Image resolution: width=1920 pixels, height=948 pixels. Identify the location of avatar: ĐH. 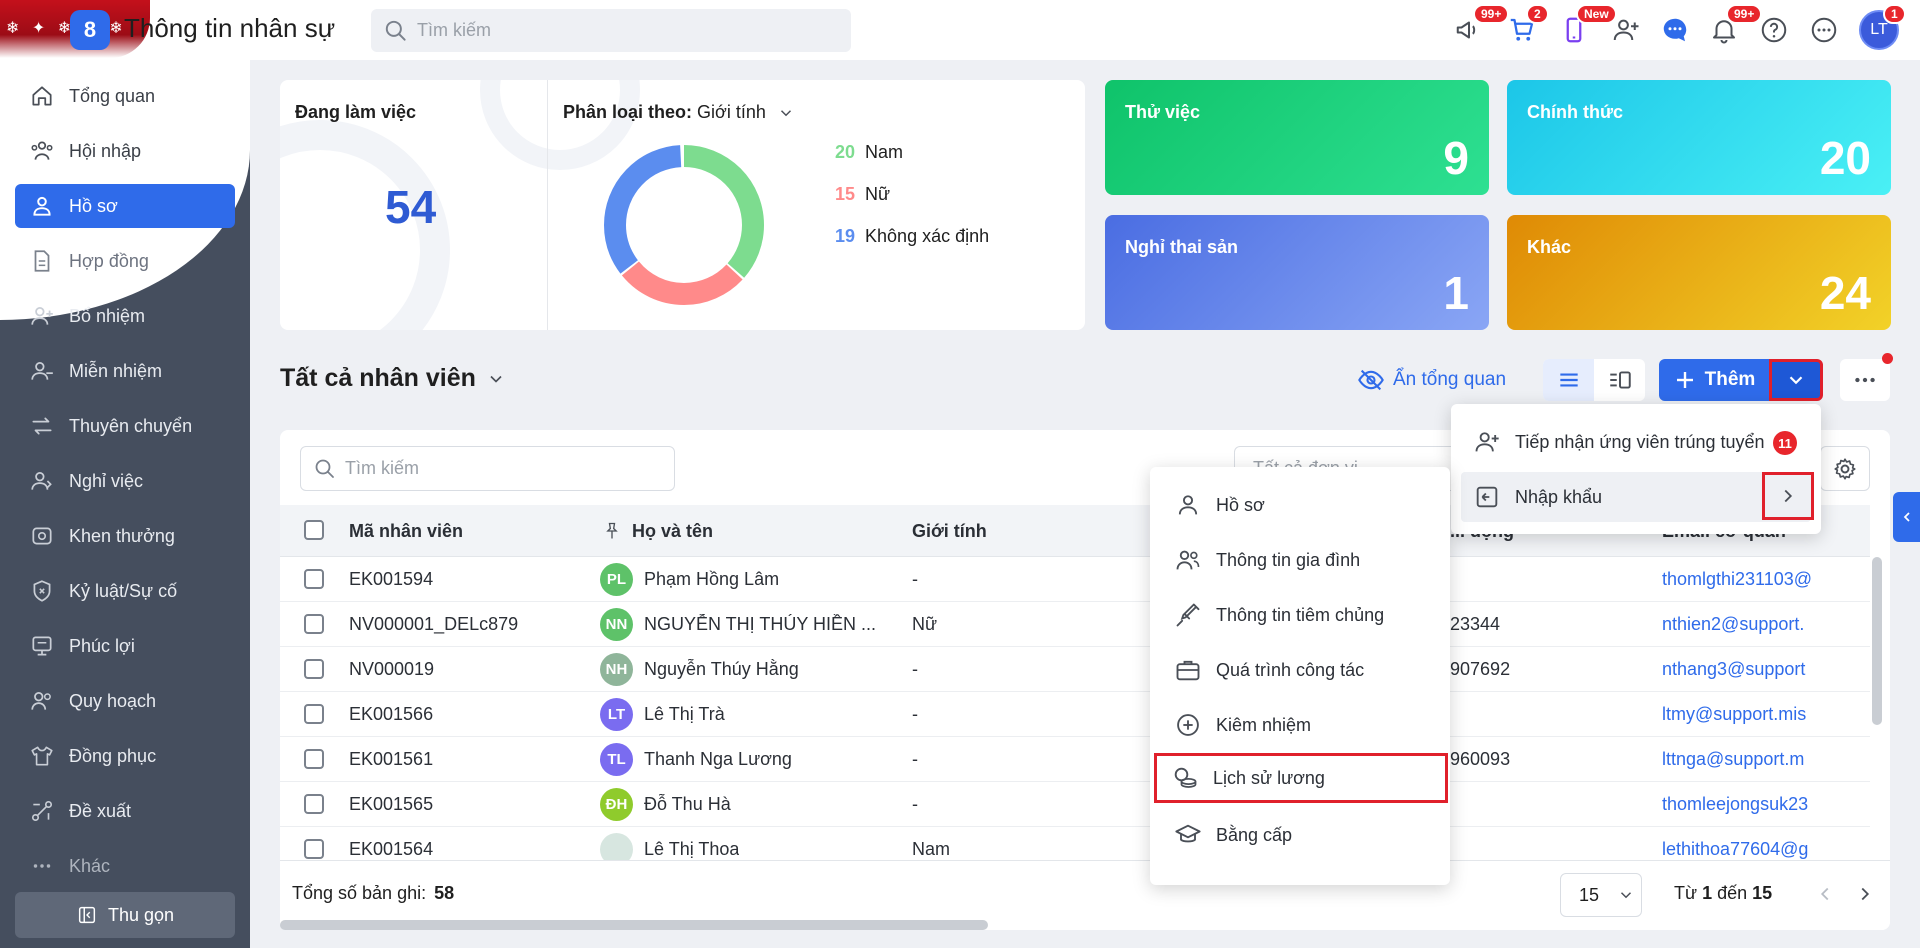
(616, 804).